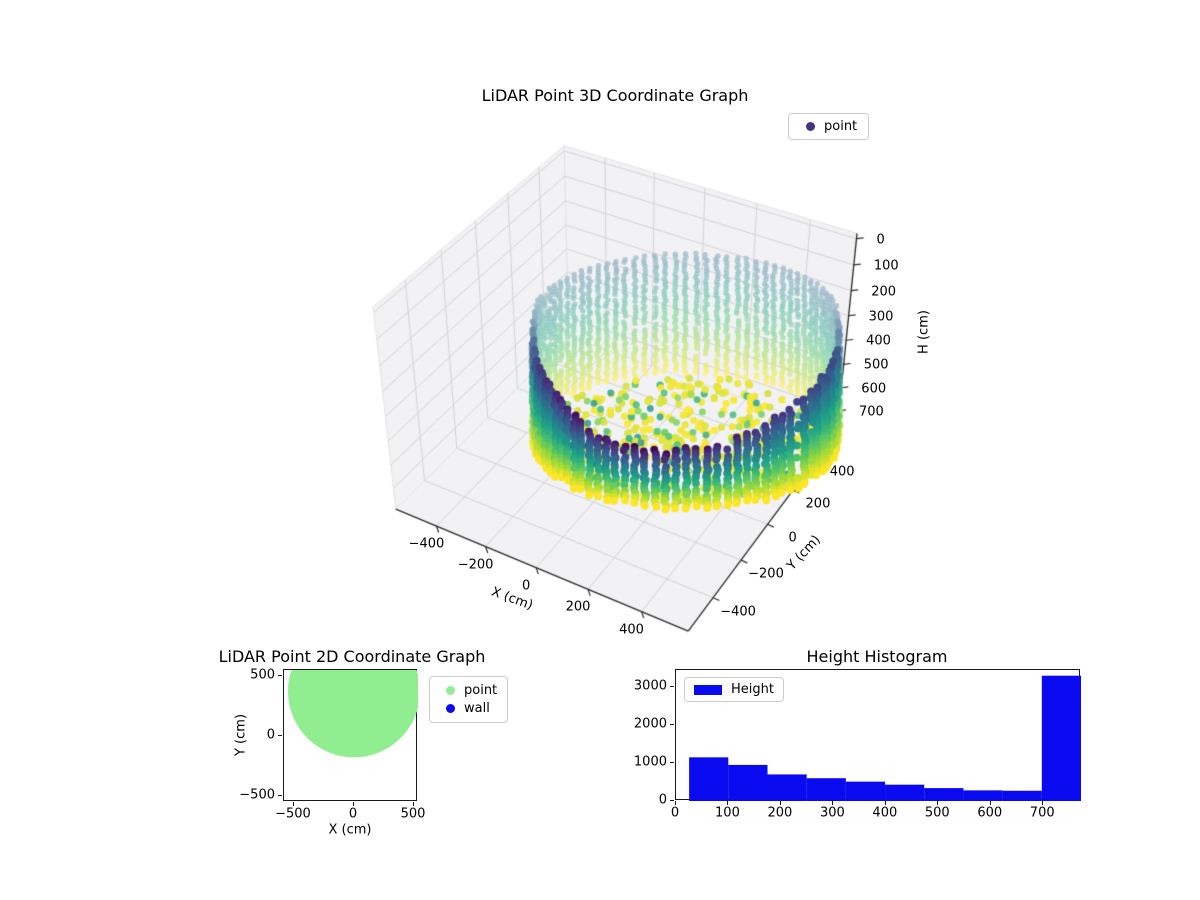 This screenshot has width=1200, height=900. I want to click on legend-item: wall, so click(468, 708).